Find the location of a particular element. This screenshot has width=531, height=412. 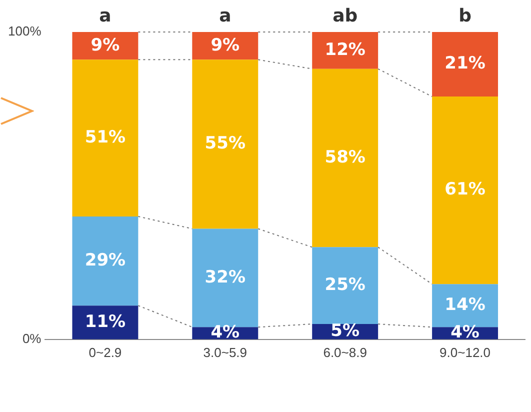

data-label: 61% is located at coordinates (465, 190).